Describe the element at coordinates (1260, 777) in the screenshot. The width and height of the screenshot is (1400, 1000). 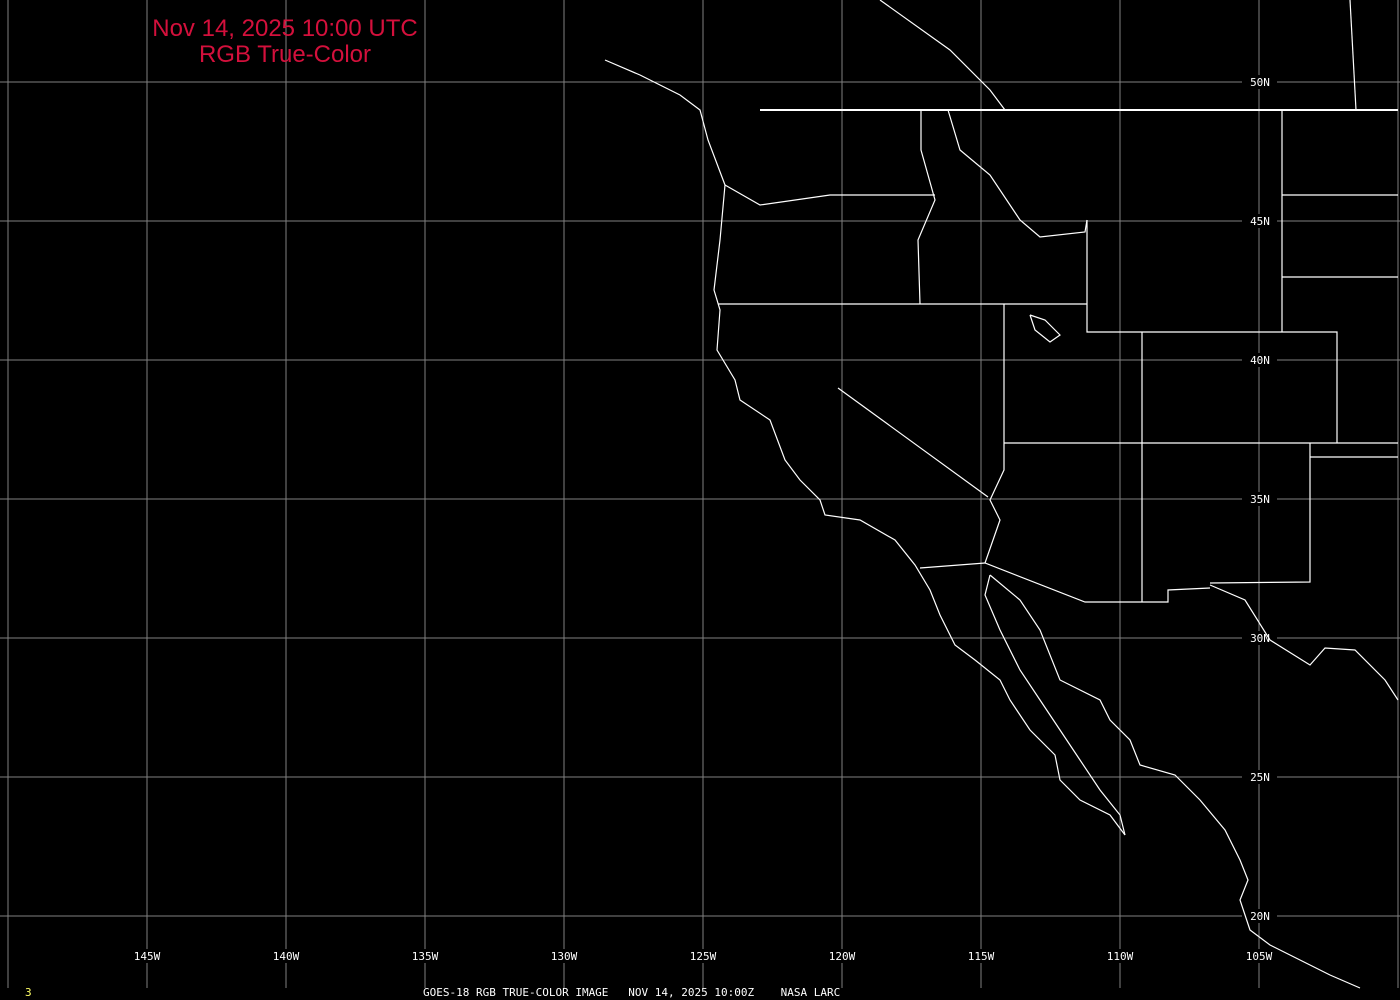
I see `latitude-label: 25N` at that location.